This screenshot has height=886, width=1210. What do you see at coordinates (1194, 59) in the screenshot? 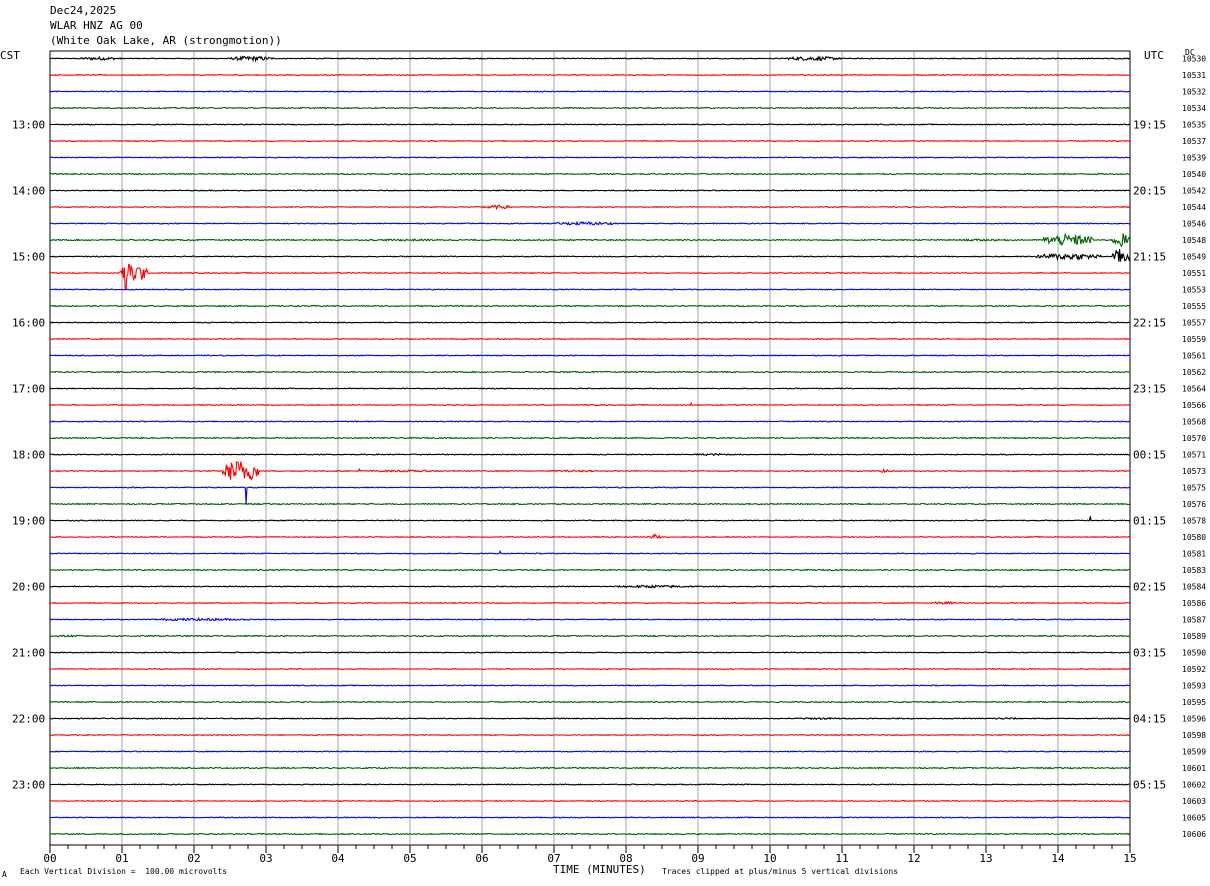
I see `dc-offset-label: 10530` at bounding box center [1194, 59].